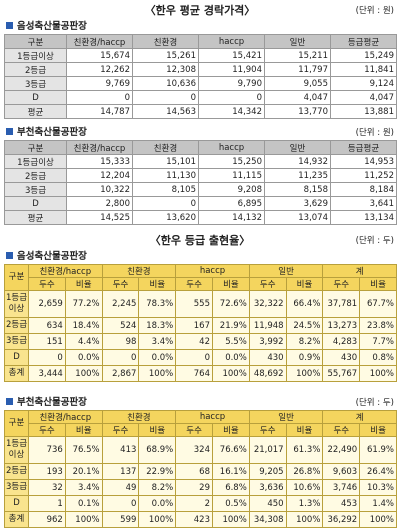  What do you see at coordinates (194, 304) in the screenshot?
I see `cell: 555` at bounding box center [194, 304].